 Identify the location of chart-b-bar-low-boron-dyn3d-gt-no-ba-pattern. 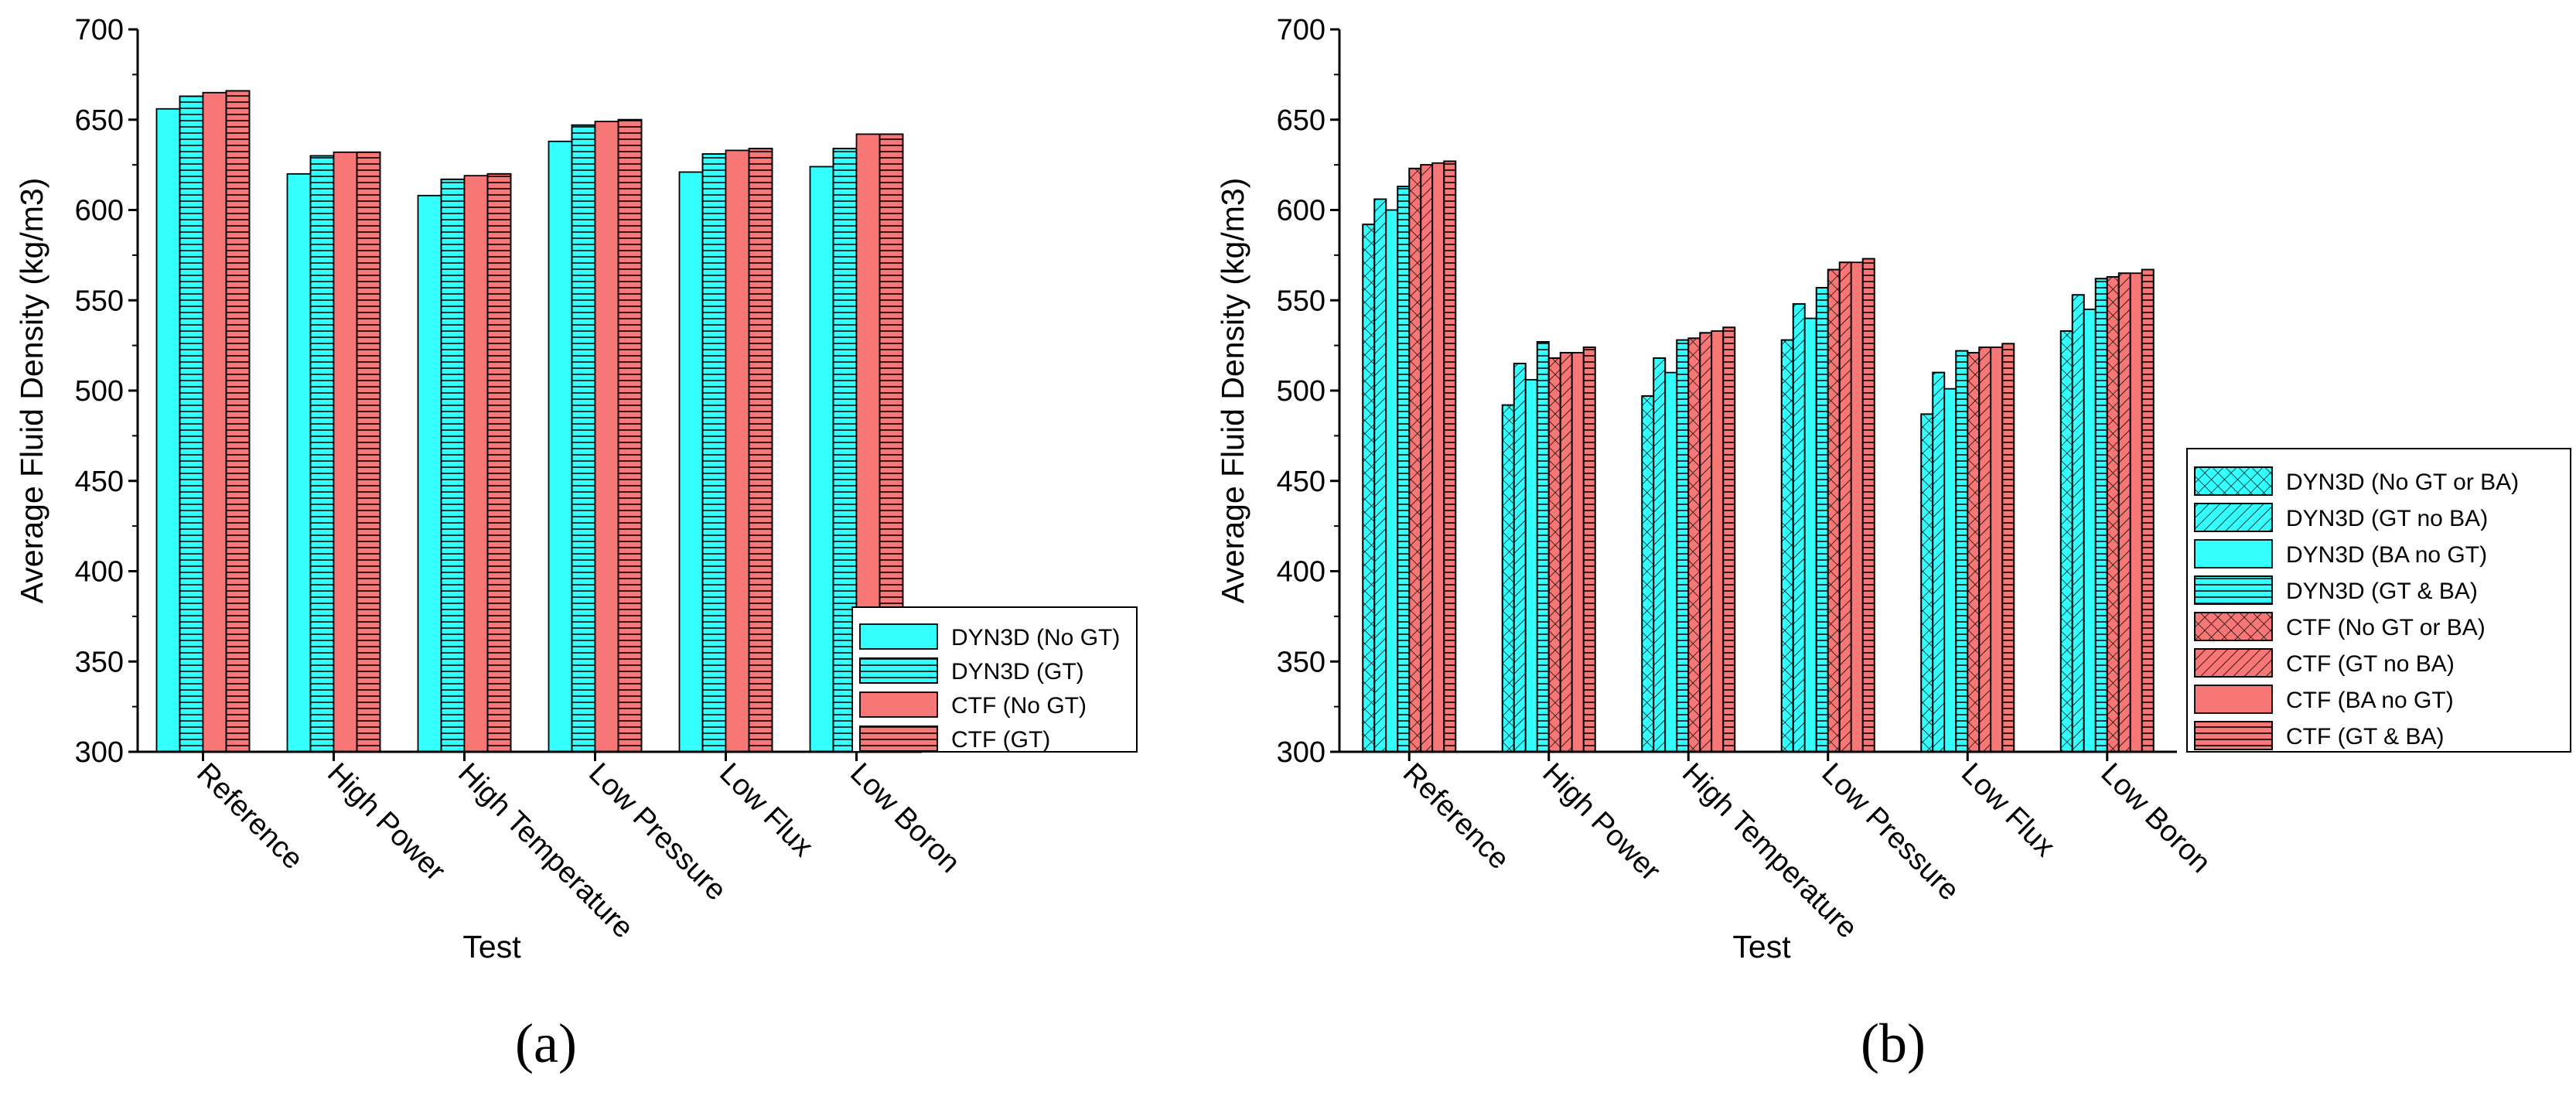
(2078, 523).